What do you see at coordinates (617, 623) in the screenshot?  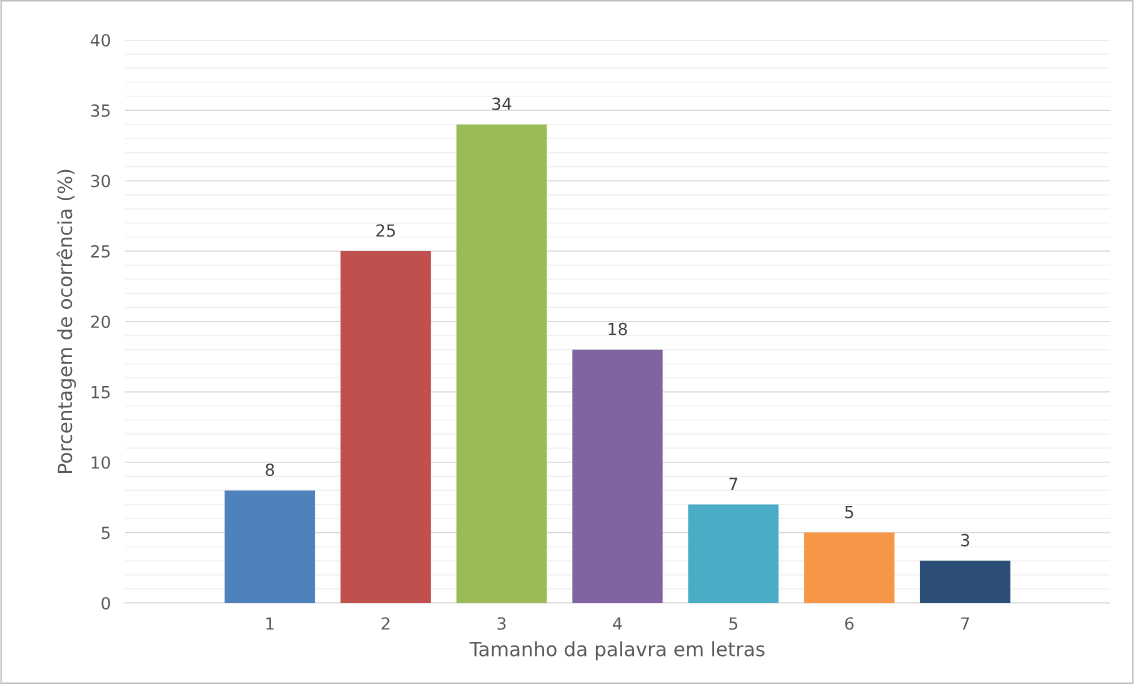 I see `x-tick-label: 4` at bounding box center [617, 623].